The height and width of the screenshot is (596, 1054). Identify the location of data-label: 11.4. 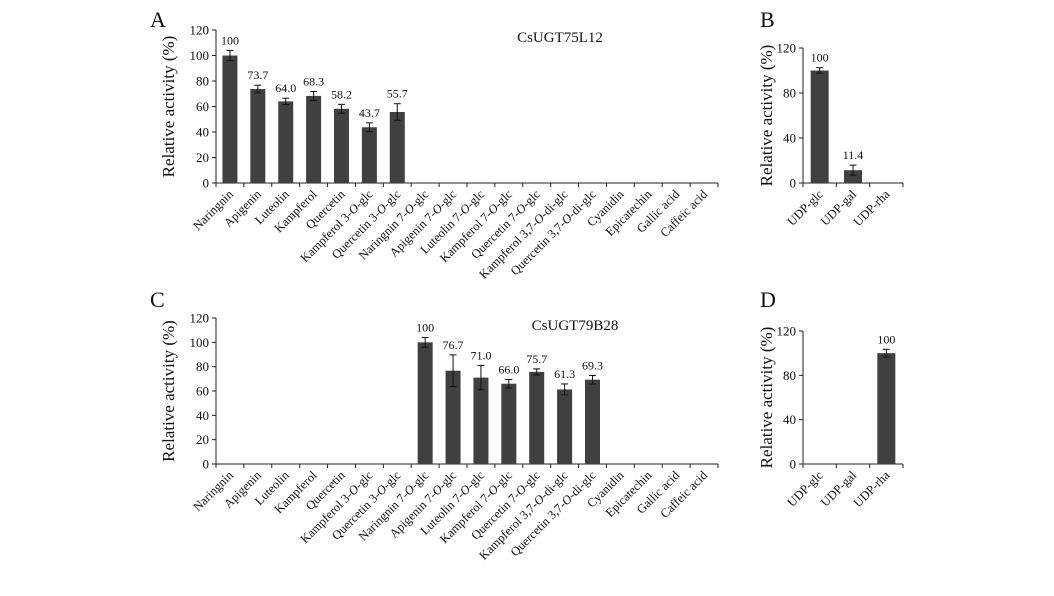
(853, 155).